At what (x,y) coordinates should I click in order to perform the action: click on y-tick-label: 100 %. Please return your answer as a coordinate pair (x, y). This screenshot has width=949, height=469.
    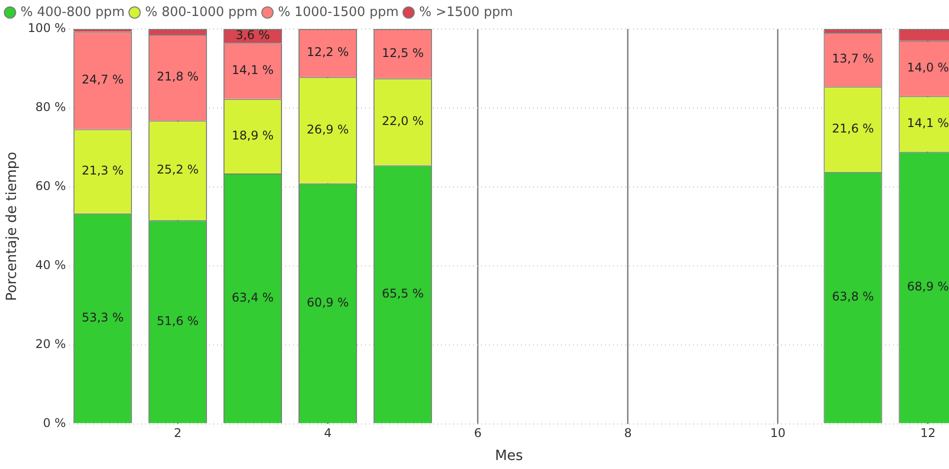
    Looking at the image, I should click on (47, 28).